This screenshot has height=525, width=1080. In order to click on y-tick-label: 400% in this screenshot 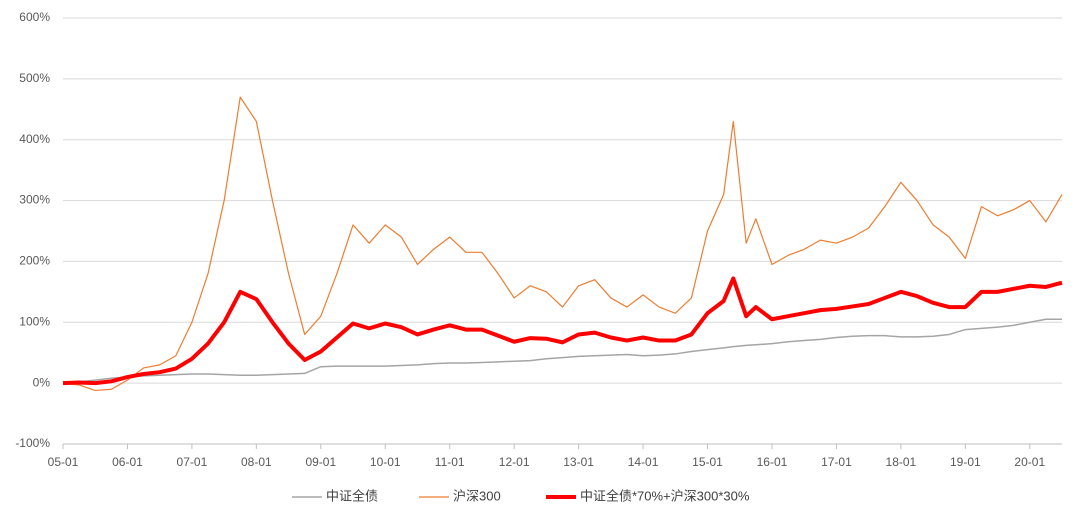, I will do `click(34, 139)`.